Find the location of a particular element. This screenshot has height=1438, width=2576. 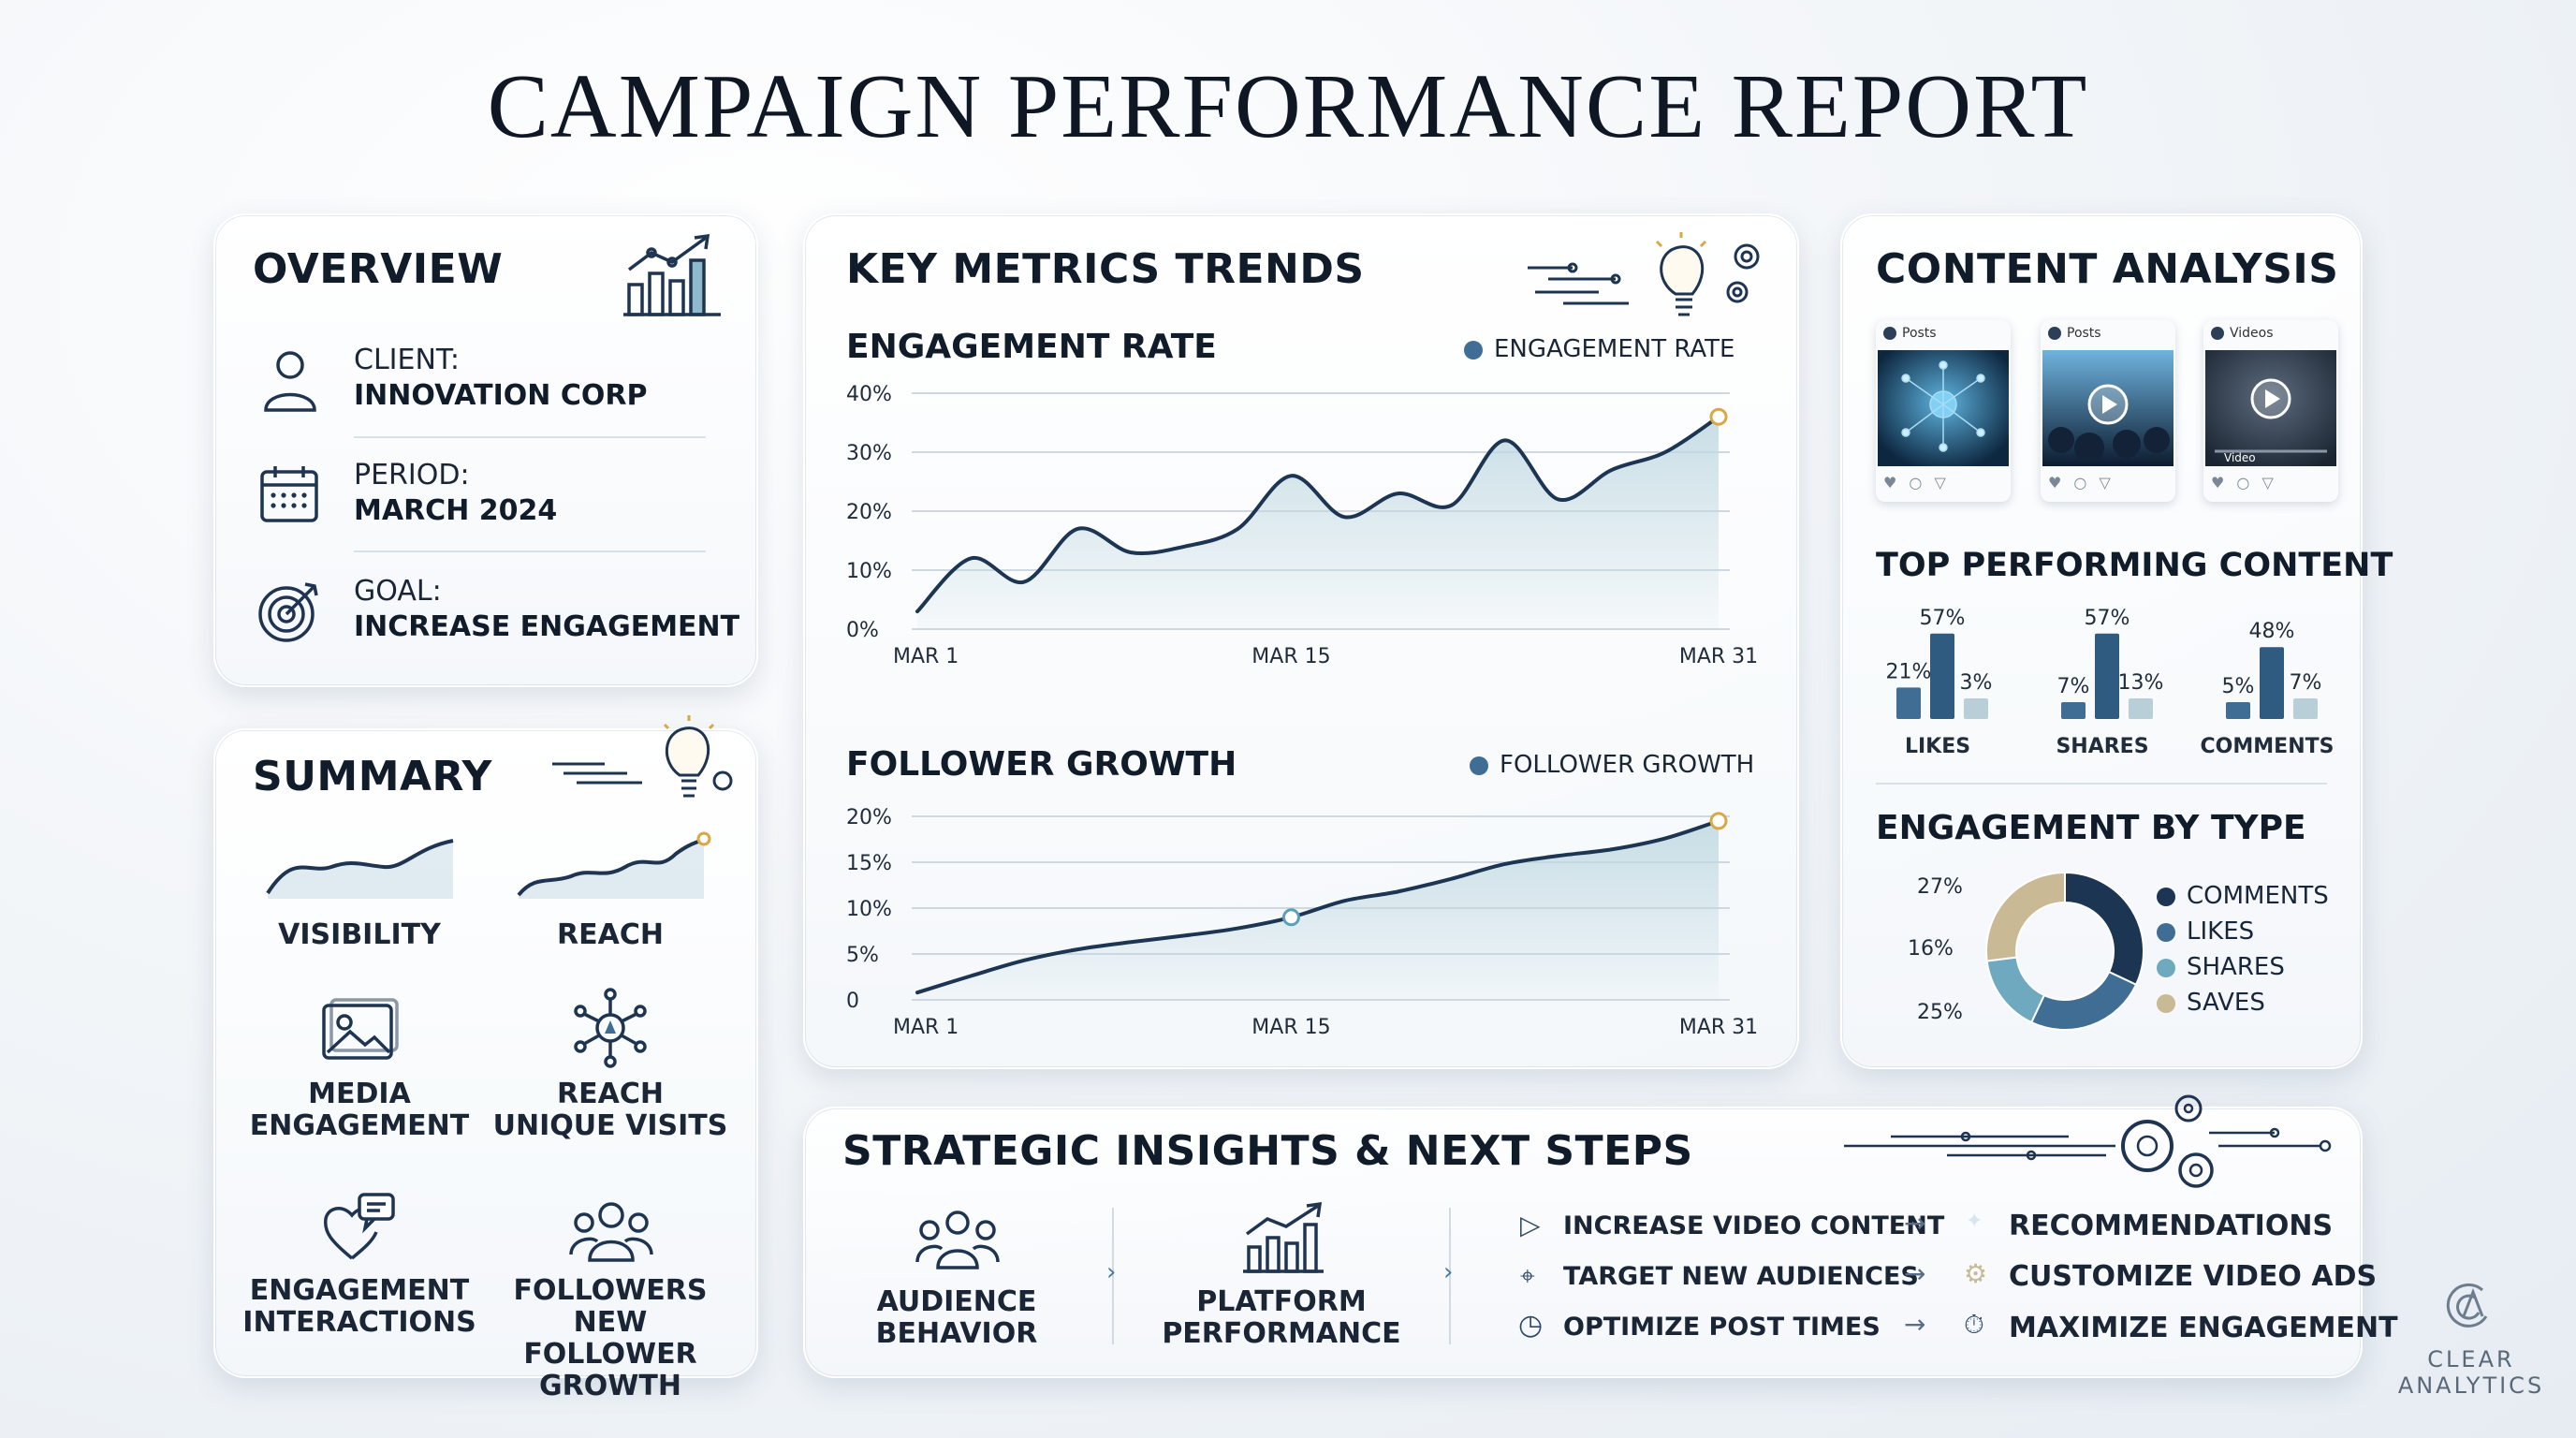

goal-value: INCREASE ENGAGEMENT is located at coordinates (547, 626).